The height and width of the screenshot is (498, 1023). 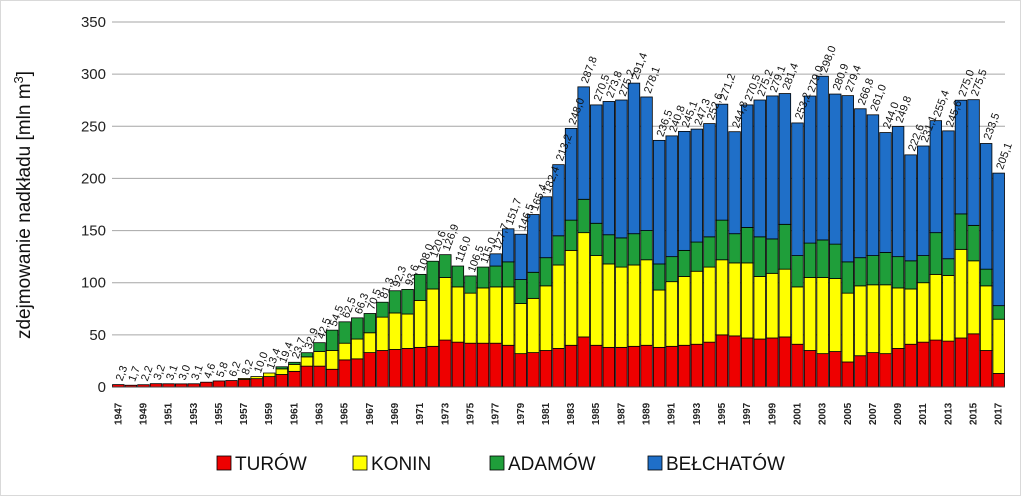 What do you see at coordinates (219, 413) in the screenshot?
I see `x-tick-label: 1955` at bounding box center [219, 413].